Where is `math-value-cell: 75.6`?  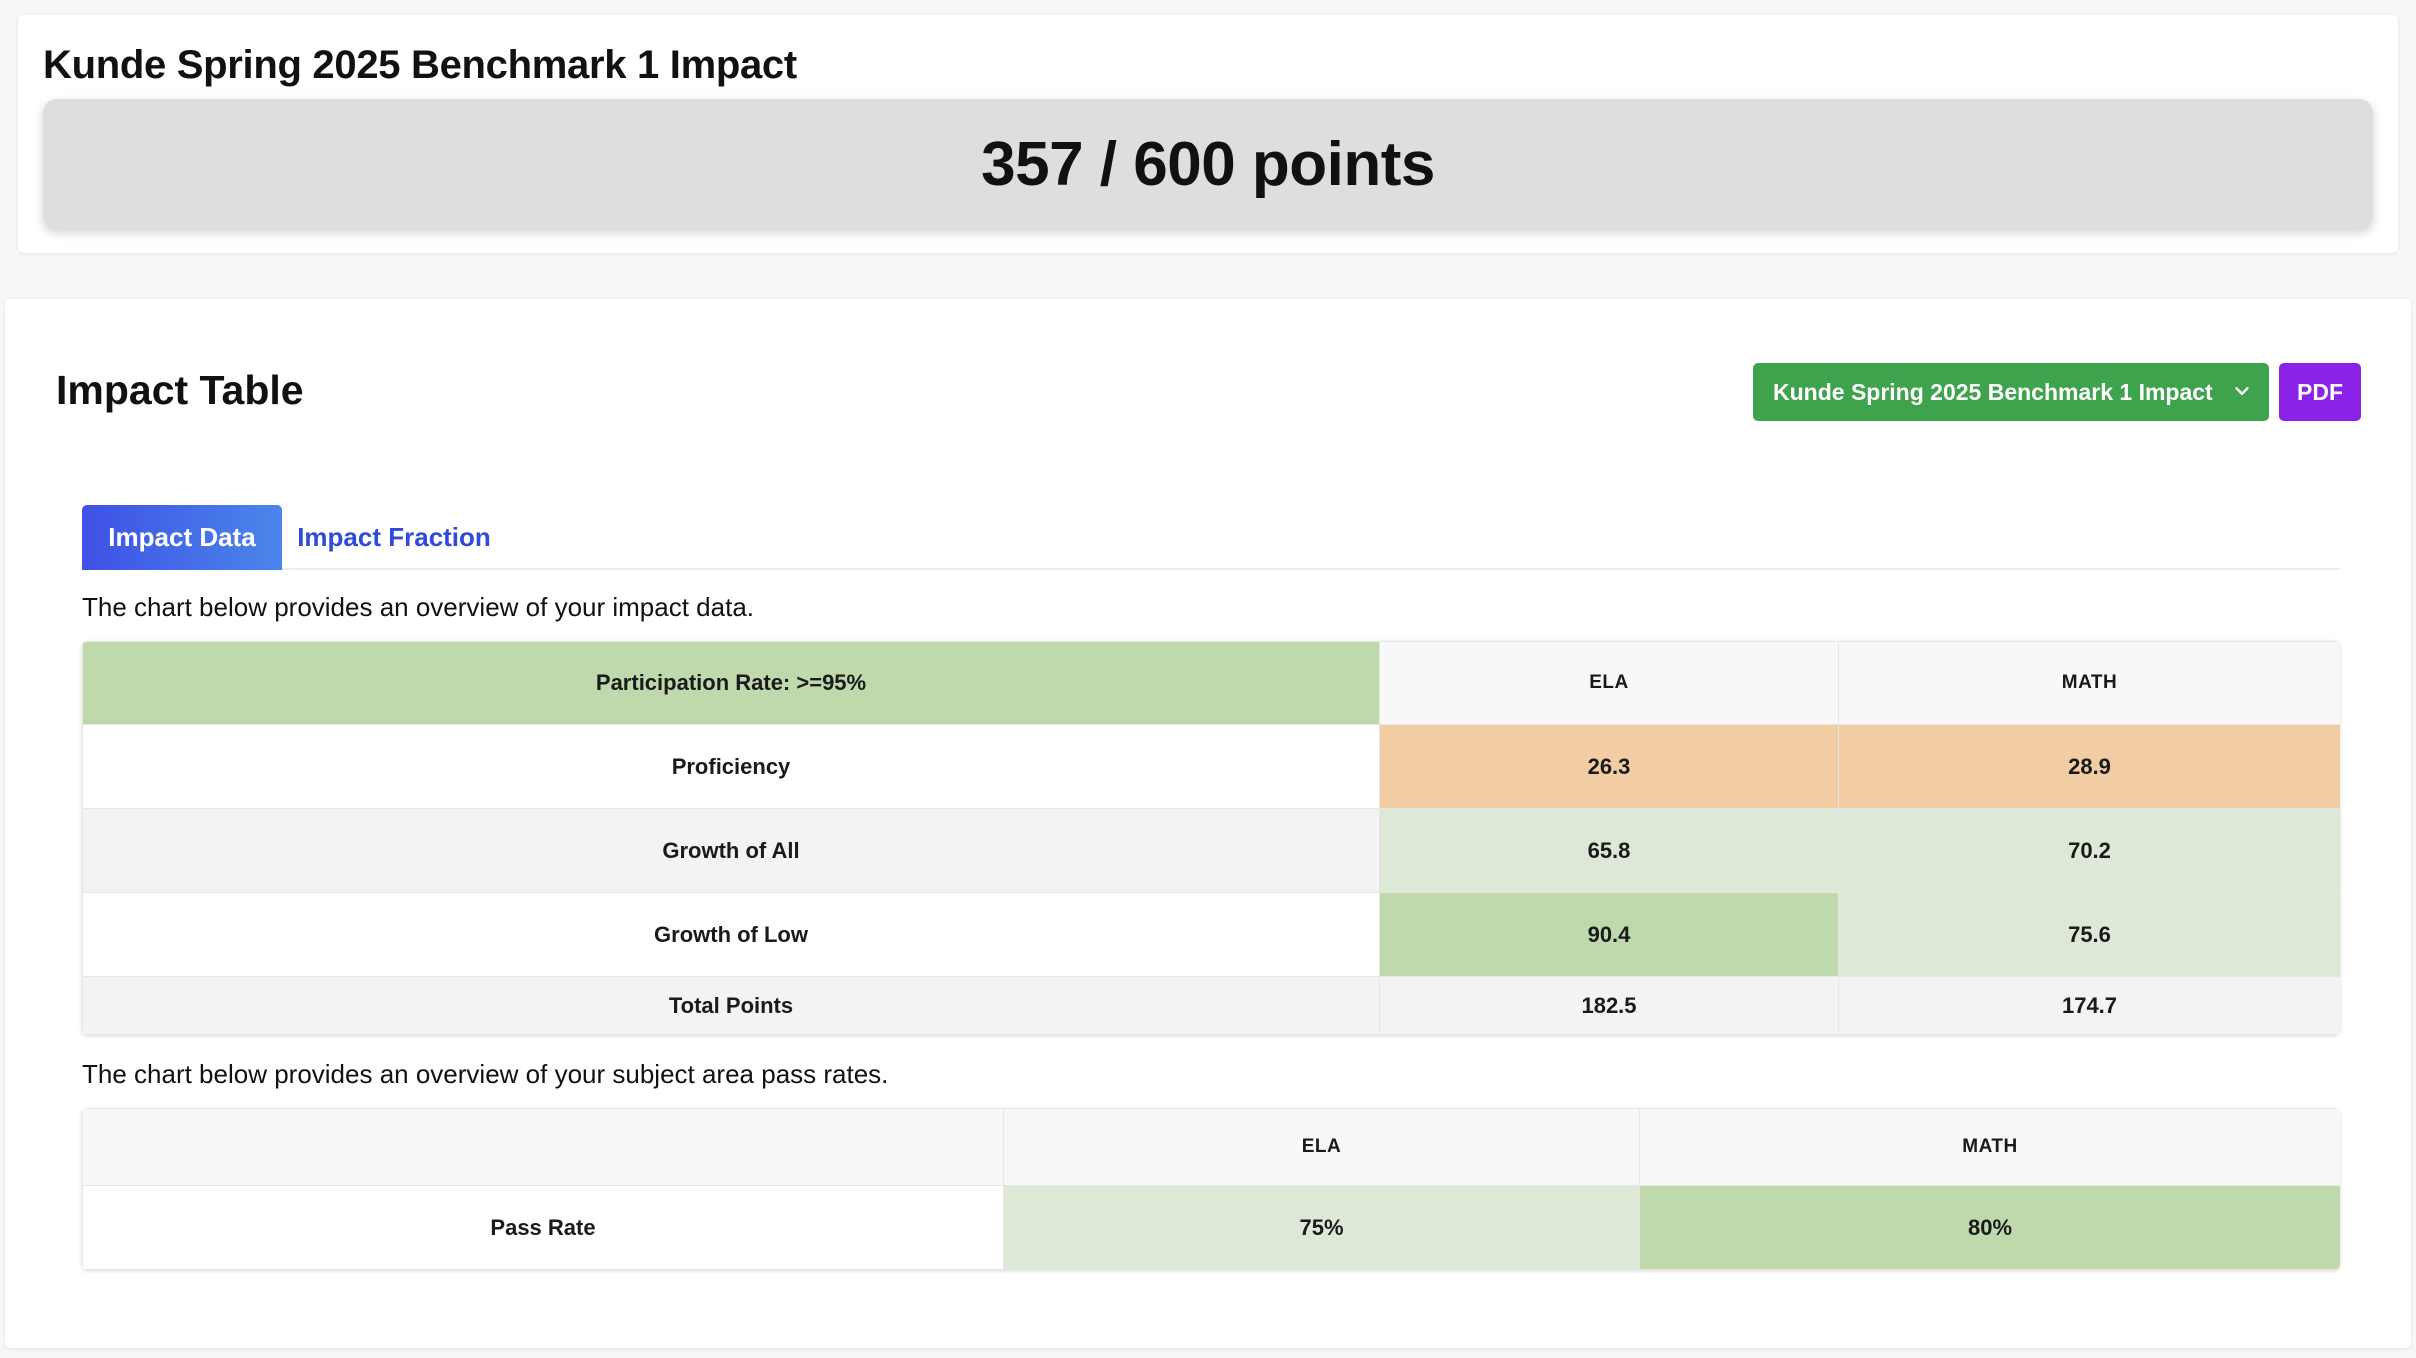 math-value-cell: 75.6 is located at coordinates (2089, 934).